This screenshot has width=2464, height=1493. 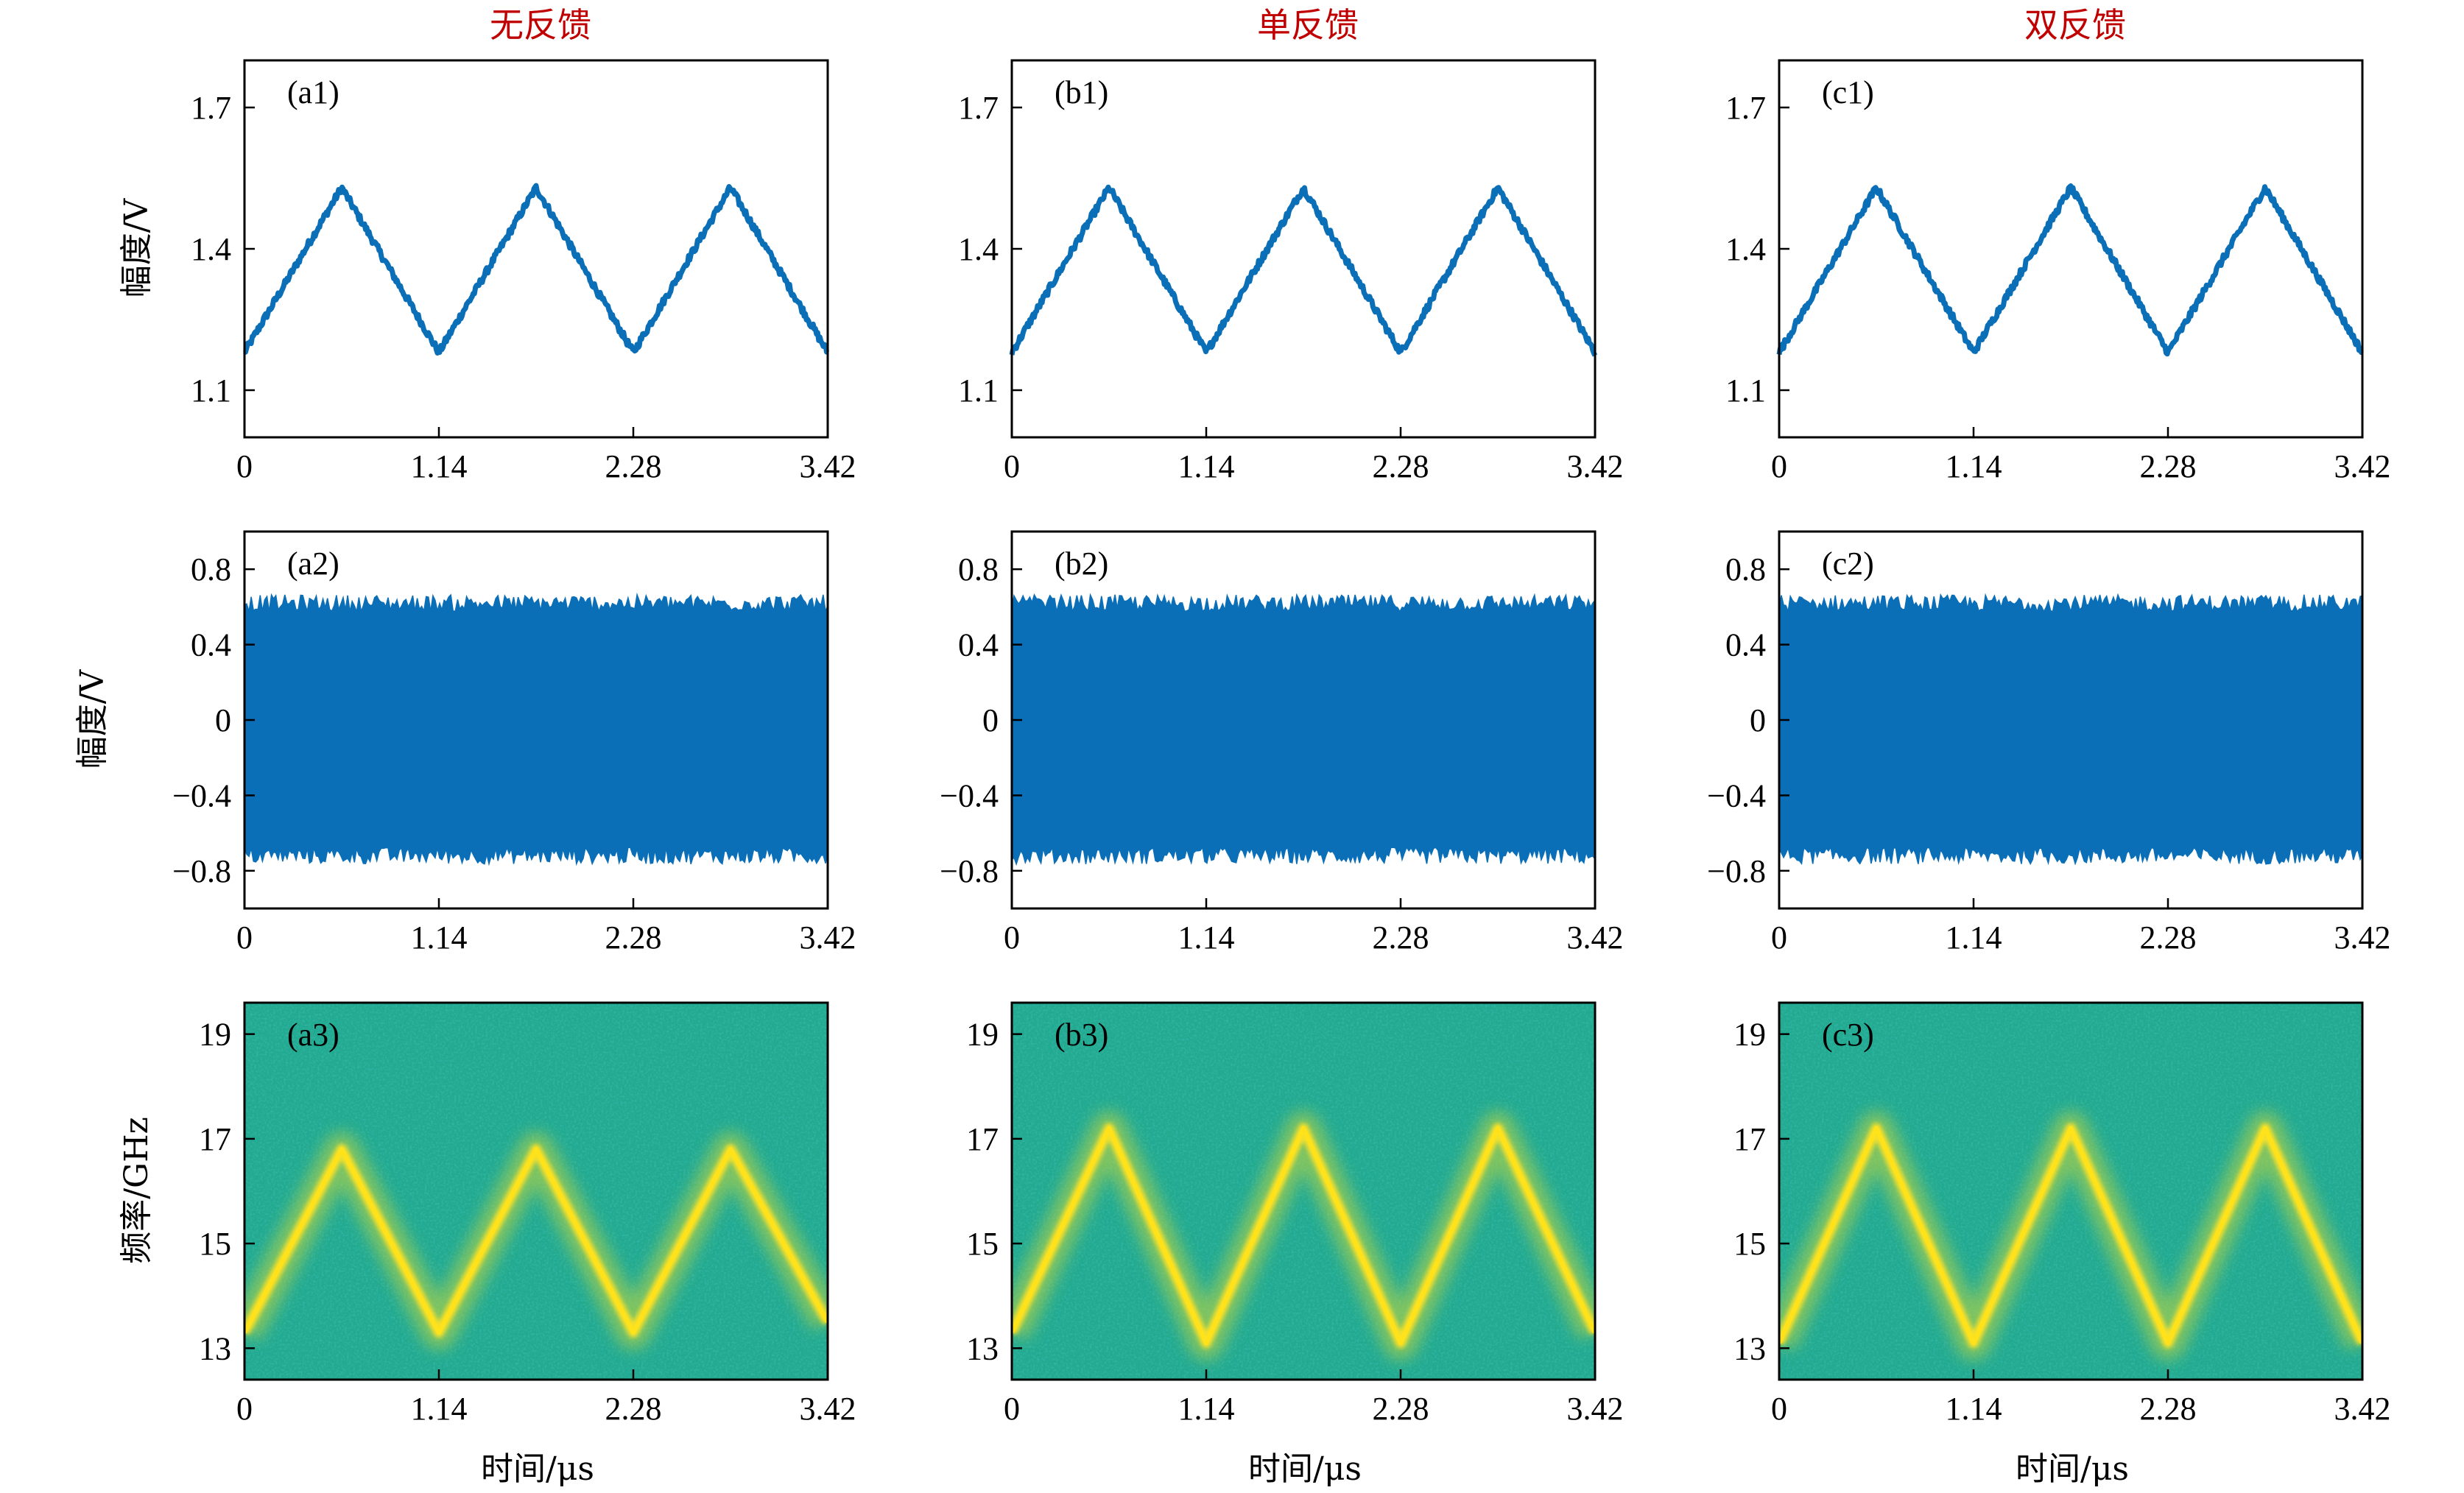 I want to click on column-titles: 无反馈 单反馈 双反馈, so click(x=1308, y=25).